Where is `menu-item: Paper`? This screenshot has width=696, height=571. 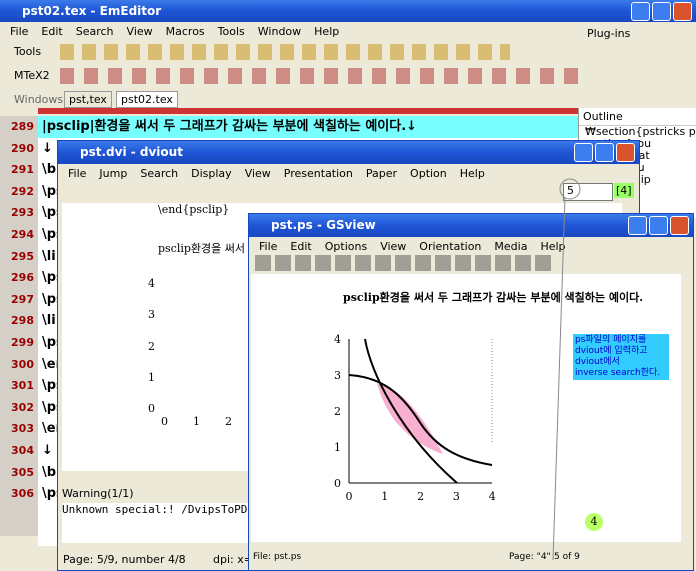
menu-item: Paper is located at coordinates (381, 173).